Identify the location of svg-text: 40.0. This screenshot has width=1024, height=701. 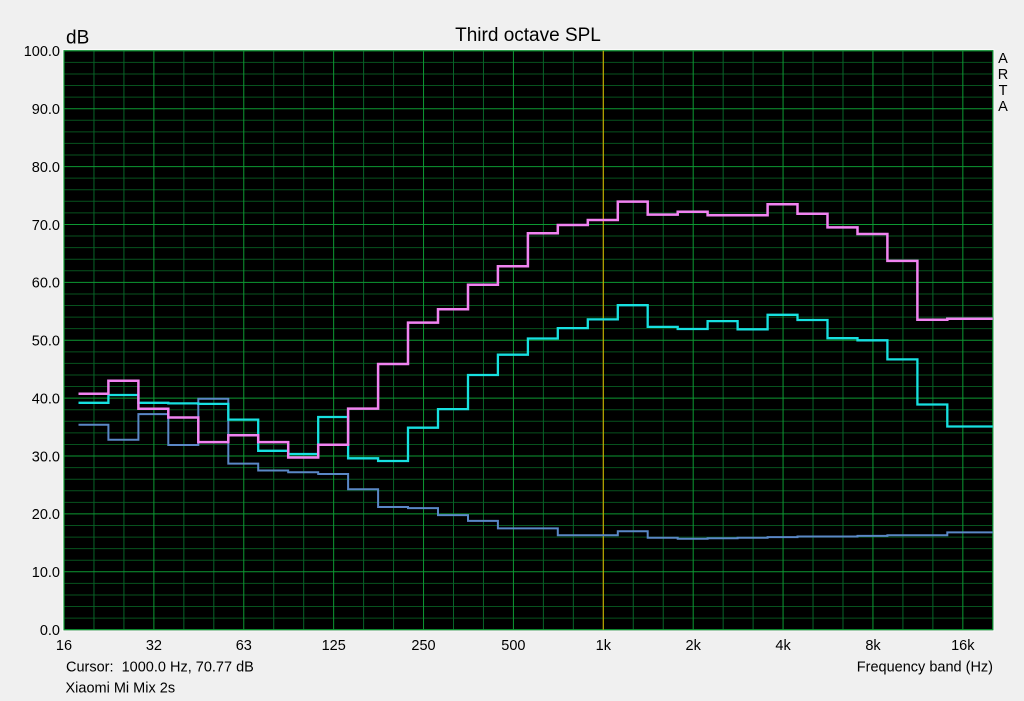
(46, 399).